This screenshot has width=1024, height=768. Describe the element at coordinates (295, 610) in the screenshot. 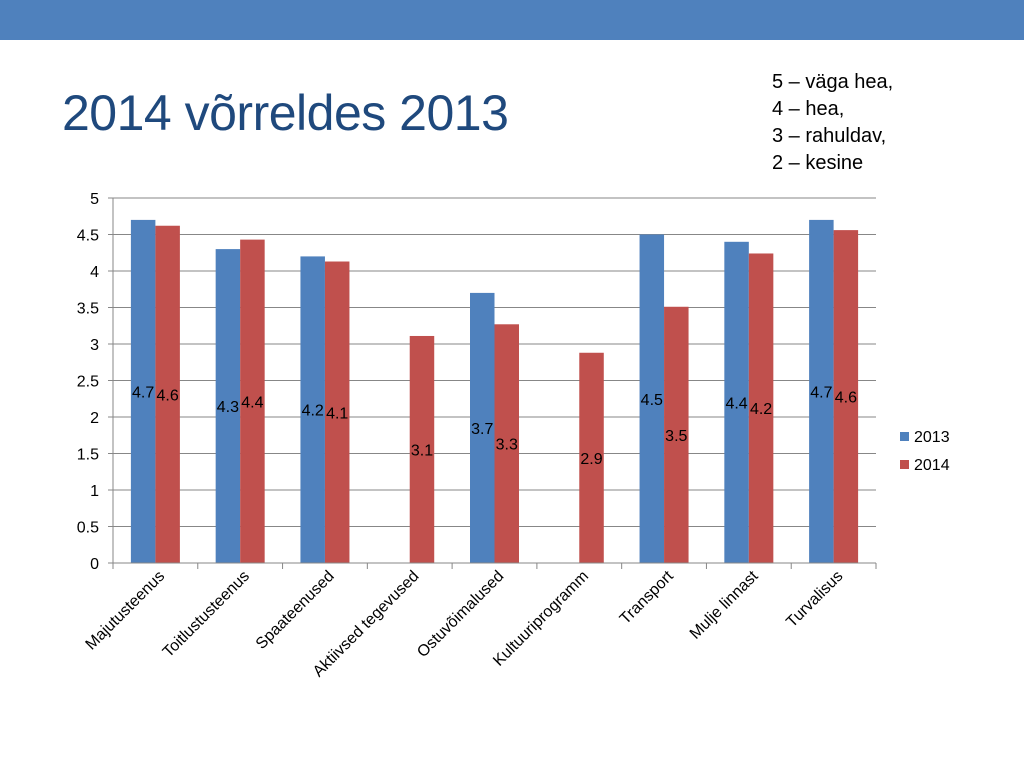

I see `x-category-label: Spaateenused` at that location.